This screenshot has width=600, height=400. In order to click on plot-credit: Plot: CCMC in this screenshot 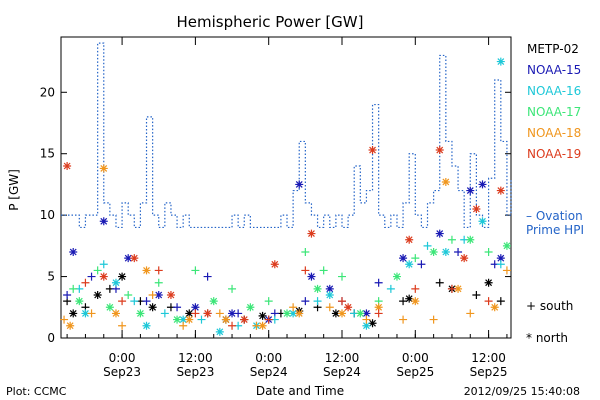, I will do `click(36, 391)`.